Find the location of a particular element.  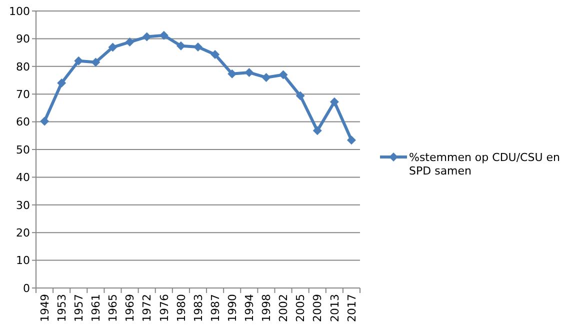

x-tick-label: 2009 is located at coordinates (317, 308).